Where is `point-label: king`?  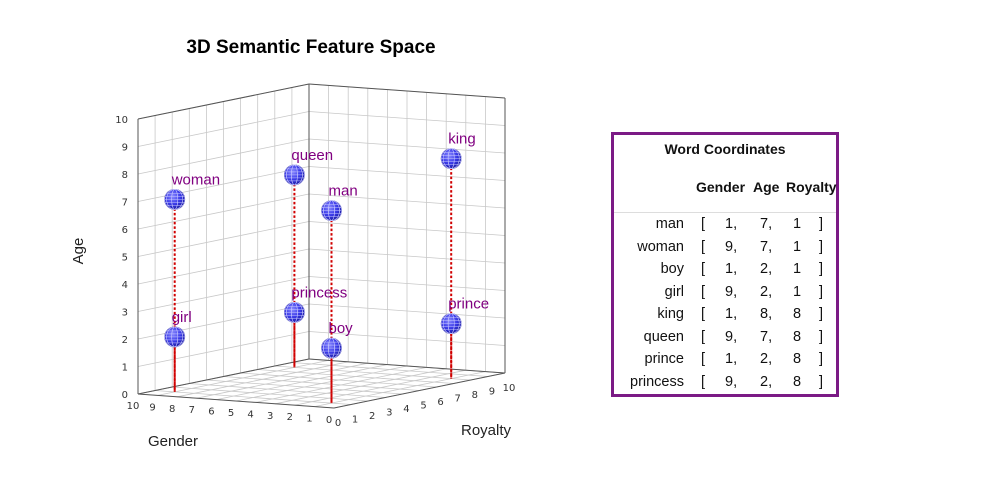 point-label: king is located at coordinates (462, 139).